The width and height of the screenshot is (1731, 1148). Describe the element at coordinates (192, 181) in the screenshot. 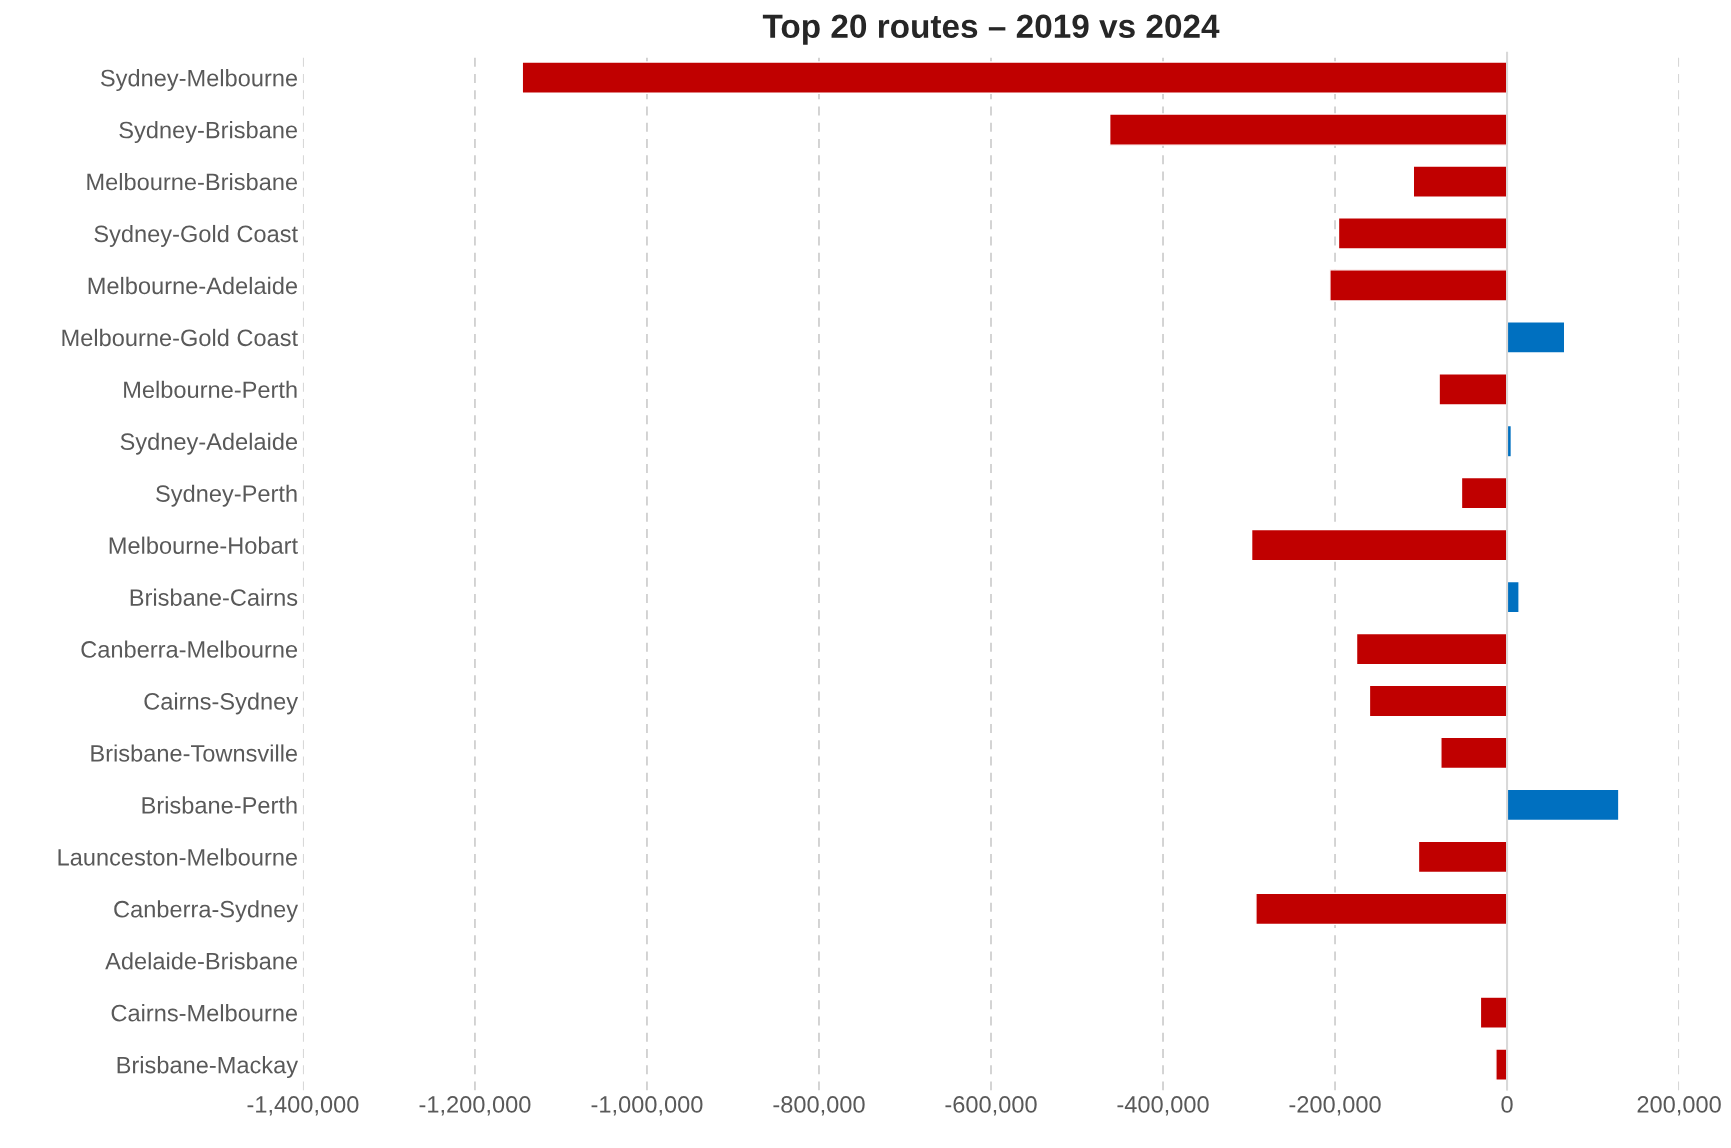

I see `y-tick-label: Melbourne-Brisbane` at that location.